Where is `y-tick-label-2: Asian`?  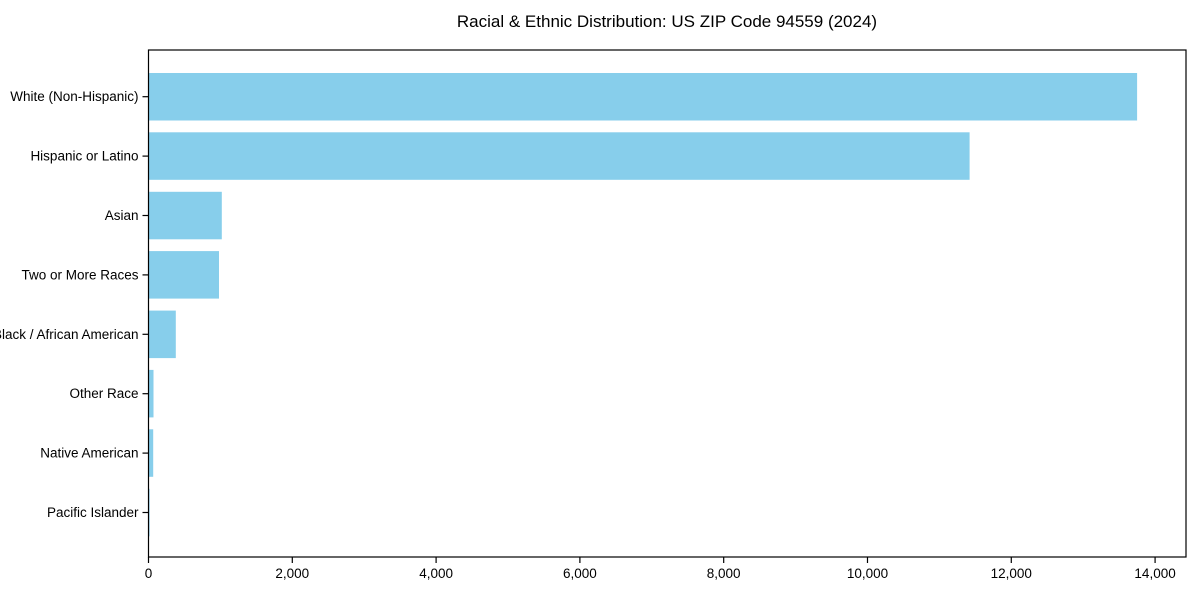 y-tick-label-2: Asian is located at coordinates (122, 215).